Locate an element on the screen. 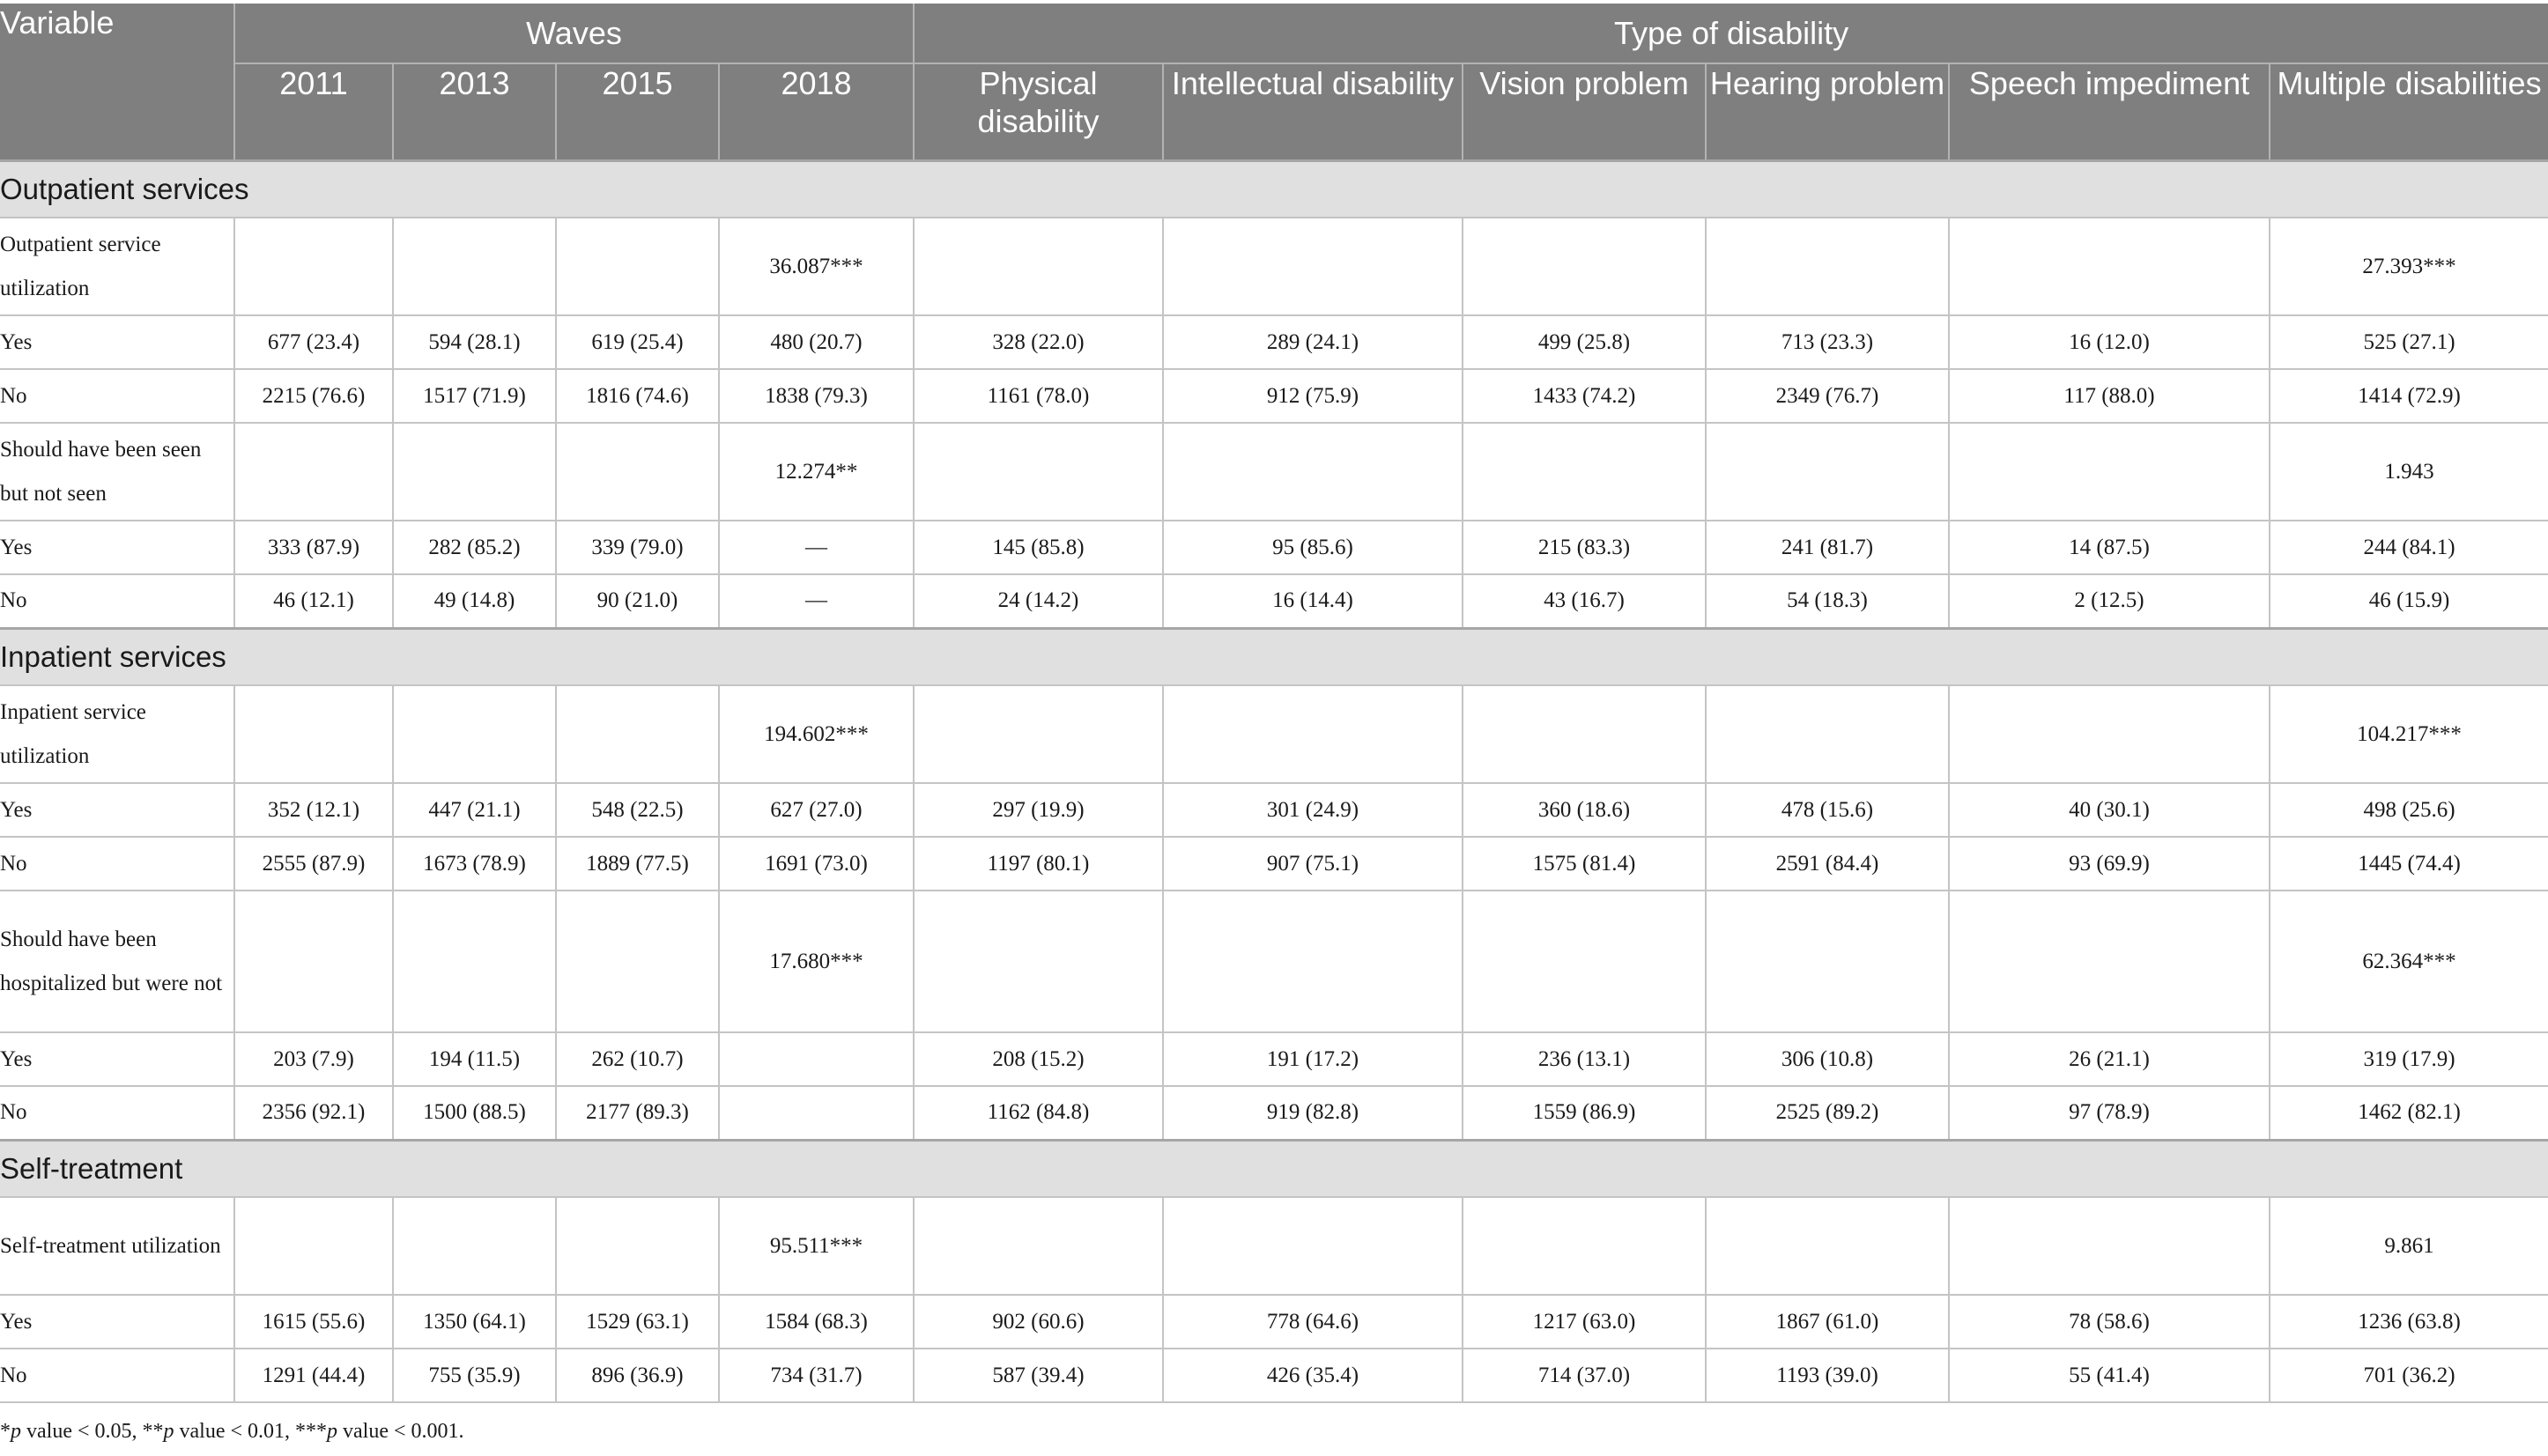 The width and height of the screenshot is (2548, 1456). table-cell: 333 (87.9) is located at coordinates (314, 548).